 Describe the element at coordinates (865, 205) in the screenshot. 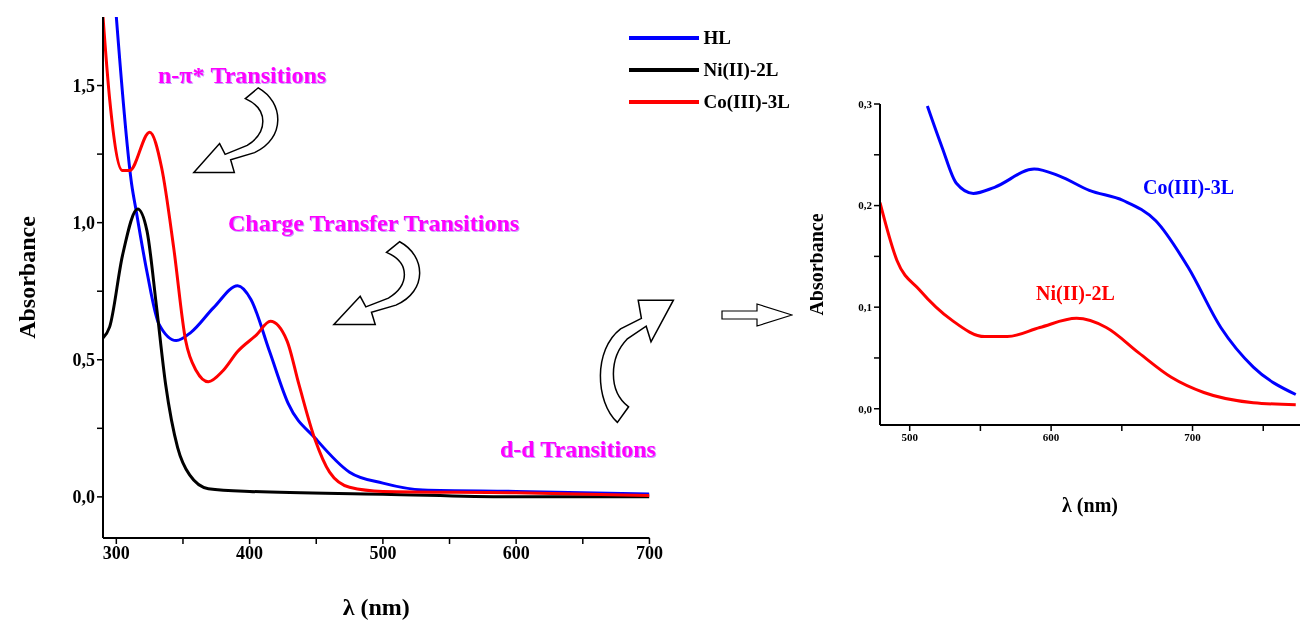

I see `y-tick-label: 0,2` at that location.